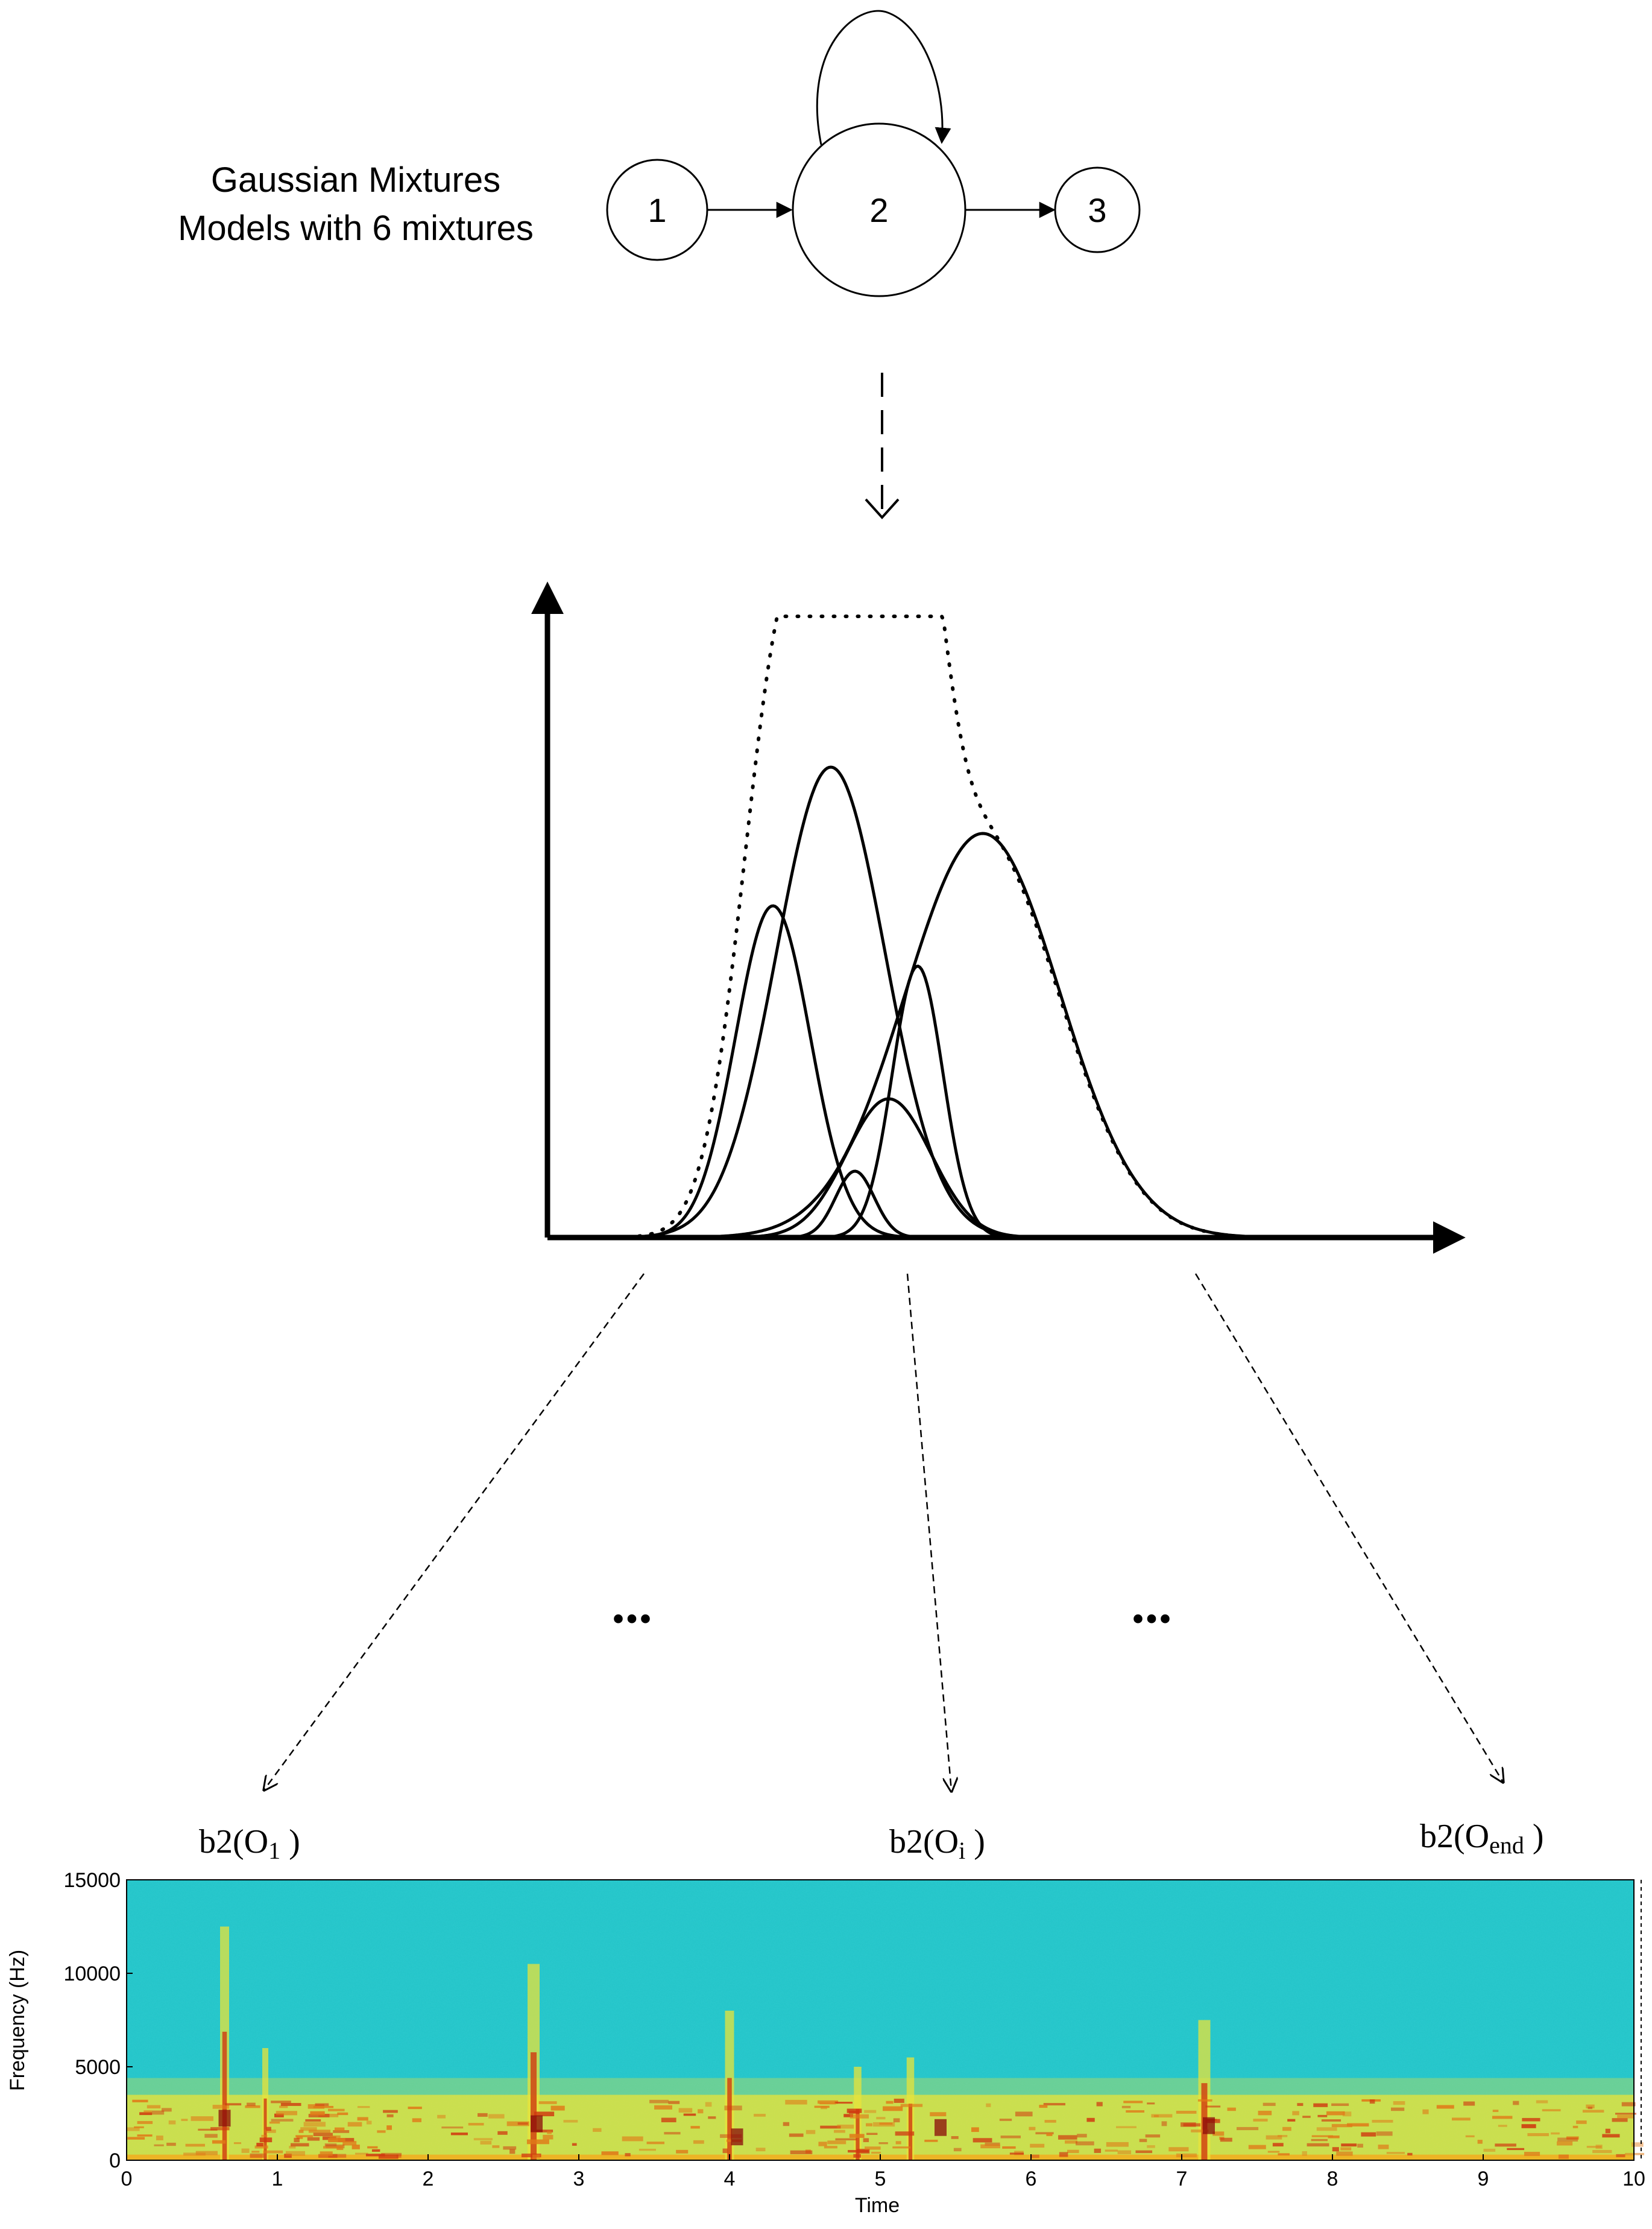 The width and height of the screenshot is (1652, 2229). Describe the element at coordinates (277, 2179) in the screenshot. I see `x-tick-label: 1` at that location.